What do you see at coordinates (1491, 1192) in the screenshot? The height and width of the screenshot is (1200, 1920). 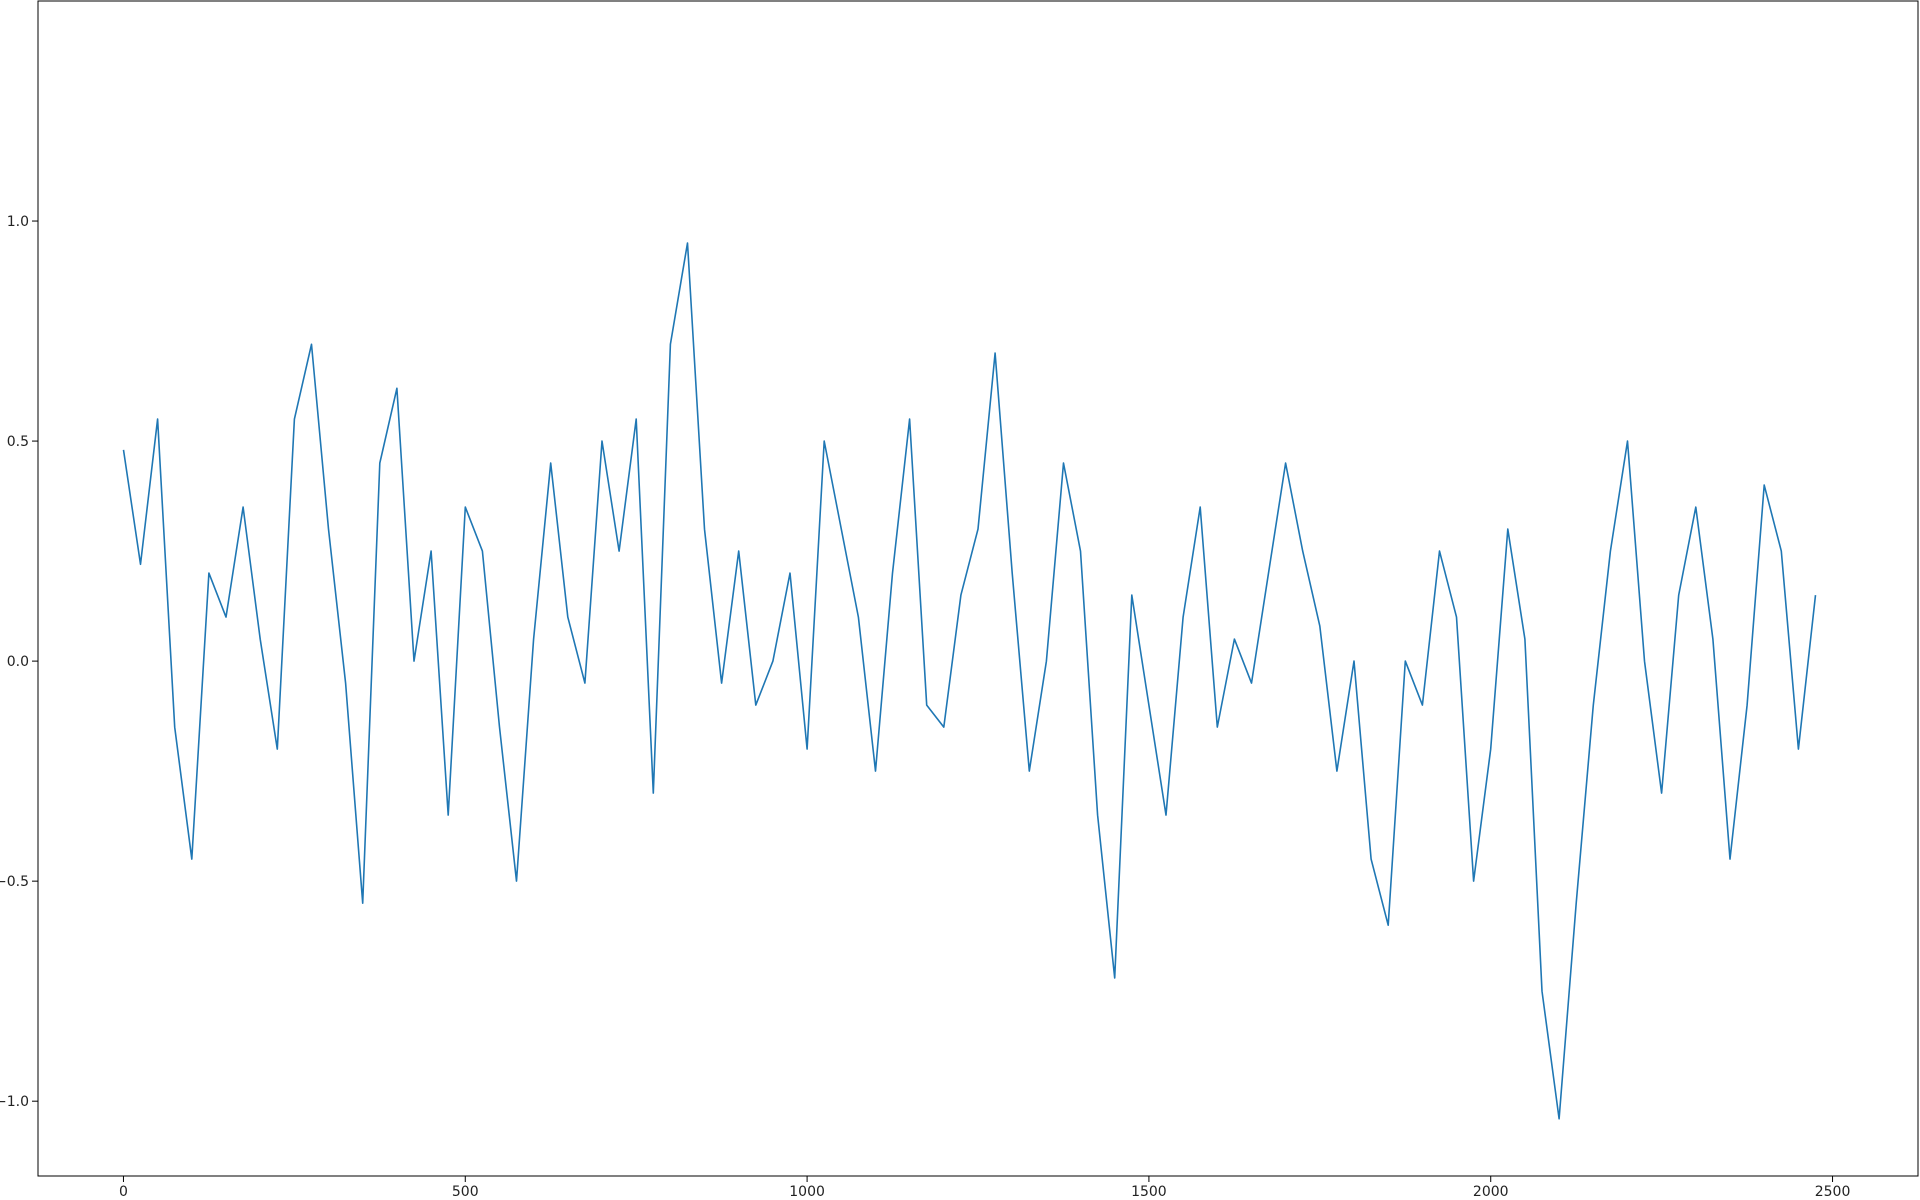 I see `x-tick-label: 2000` at bounding box center [1491, 1192].